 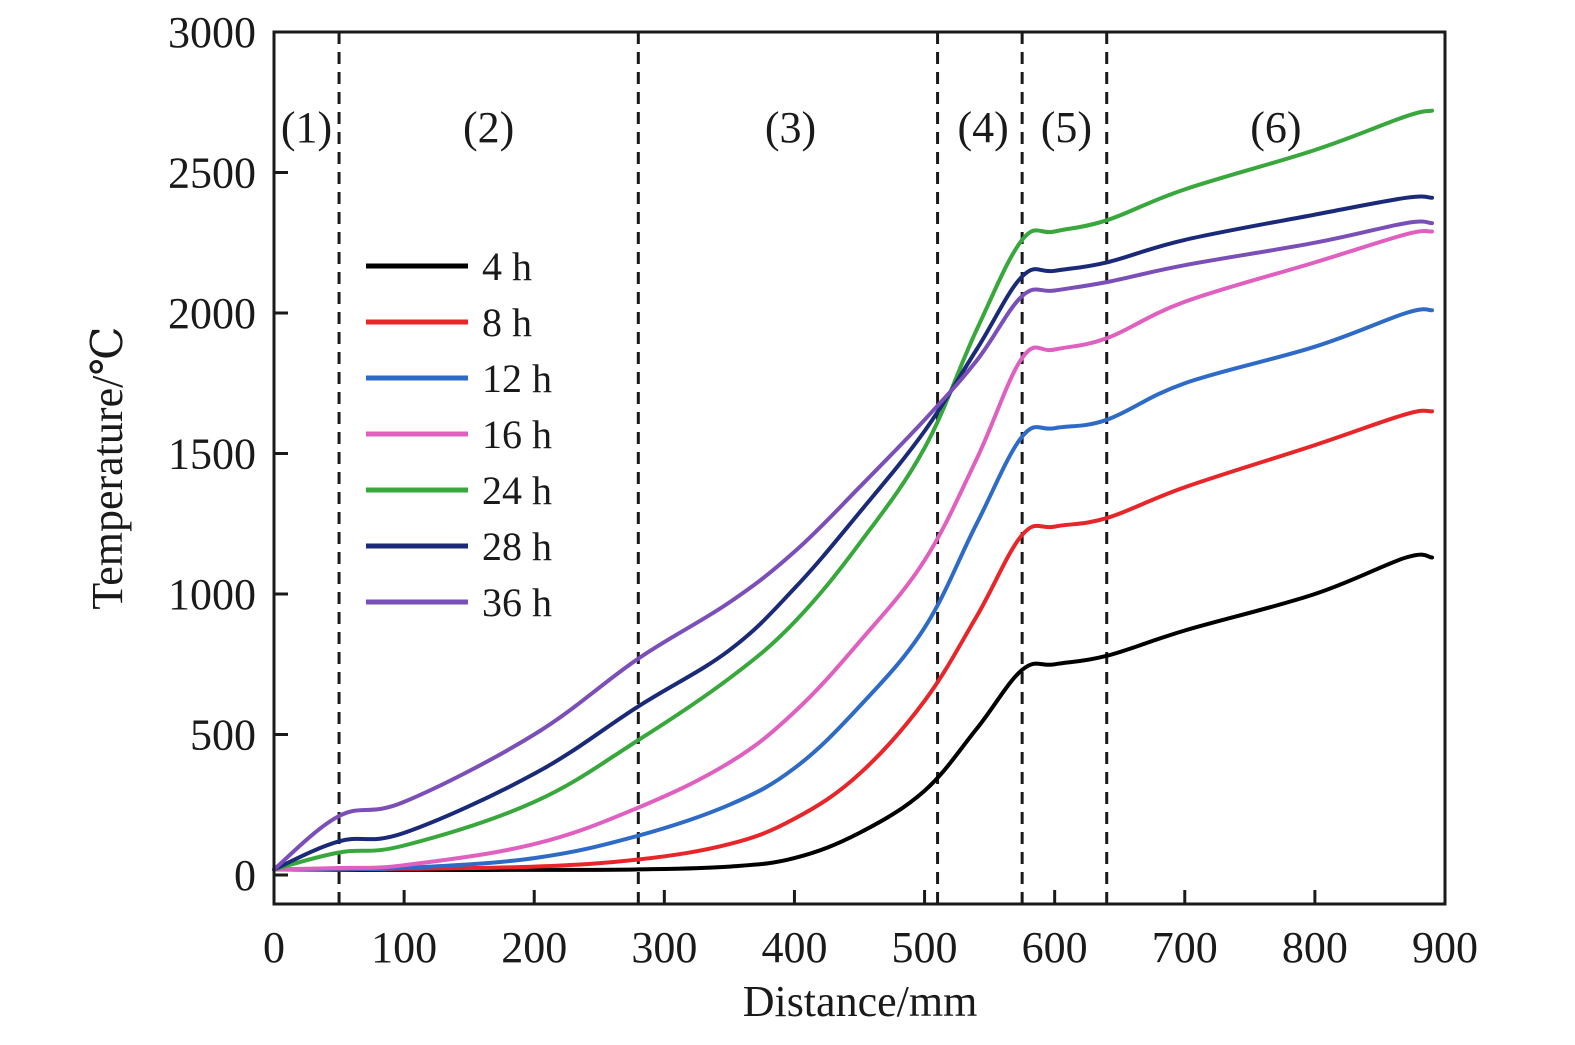 What do you see at coordinates (107, 467) in the screenshot?
I see `y-axis-title: Temperature/℃` at bounding box center [107, 467].